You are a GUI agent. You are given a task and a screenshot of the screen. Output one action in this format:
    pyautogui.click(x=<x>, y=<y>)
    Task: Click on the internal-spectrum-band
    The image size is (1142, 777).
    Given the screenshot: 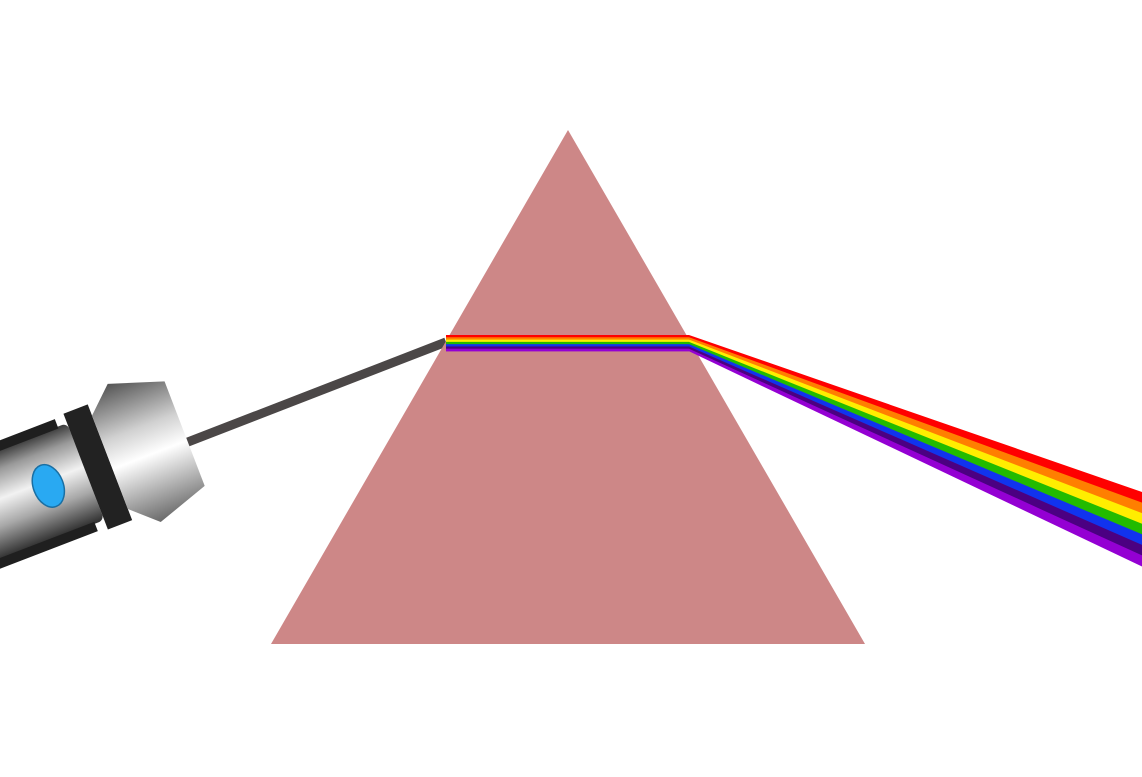 What is the action you would take?
    pyautogui.click(x=567, y=343)
    